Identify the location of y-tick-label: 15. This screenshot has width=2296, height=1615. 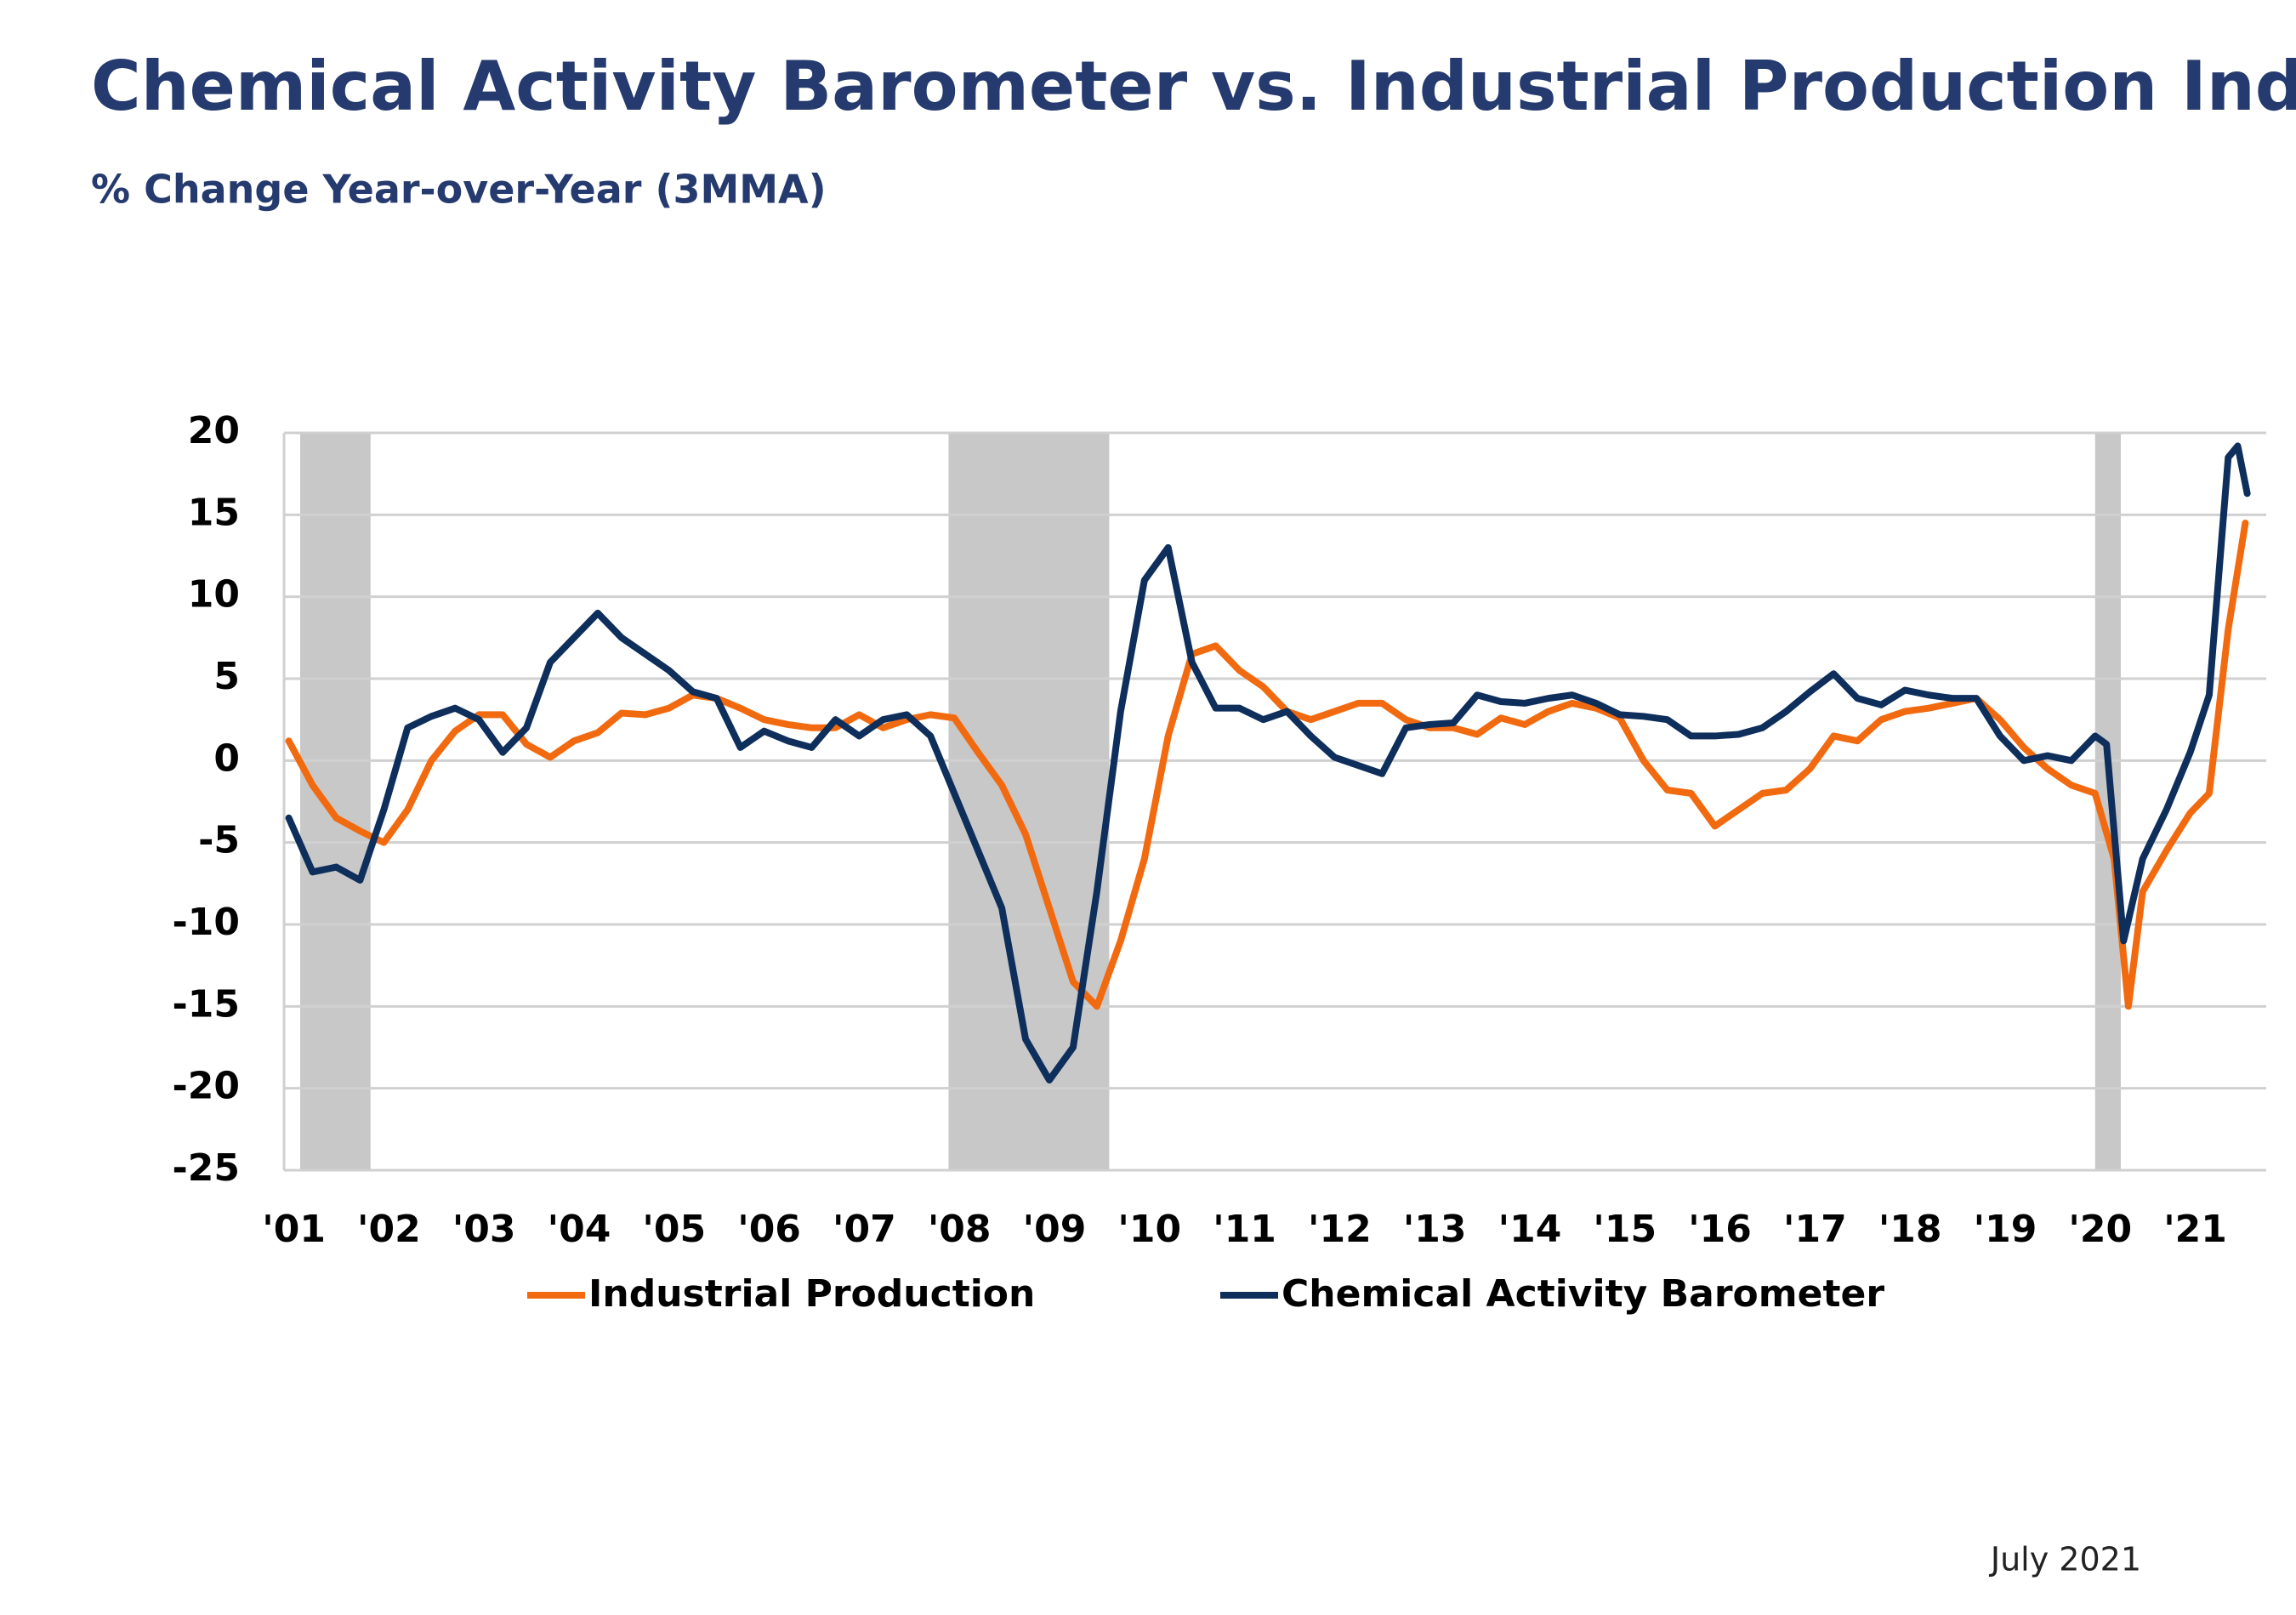
(214, 512).